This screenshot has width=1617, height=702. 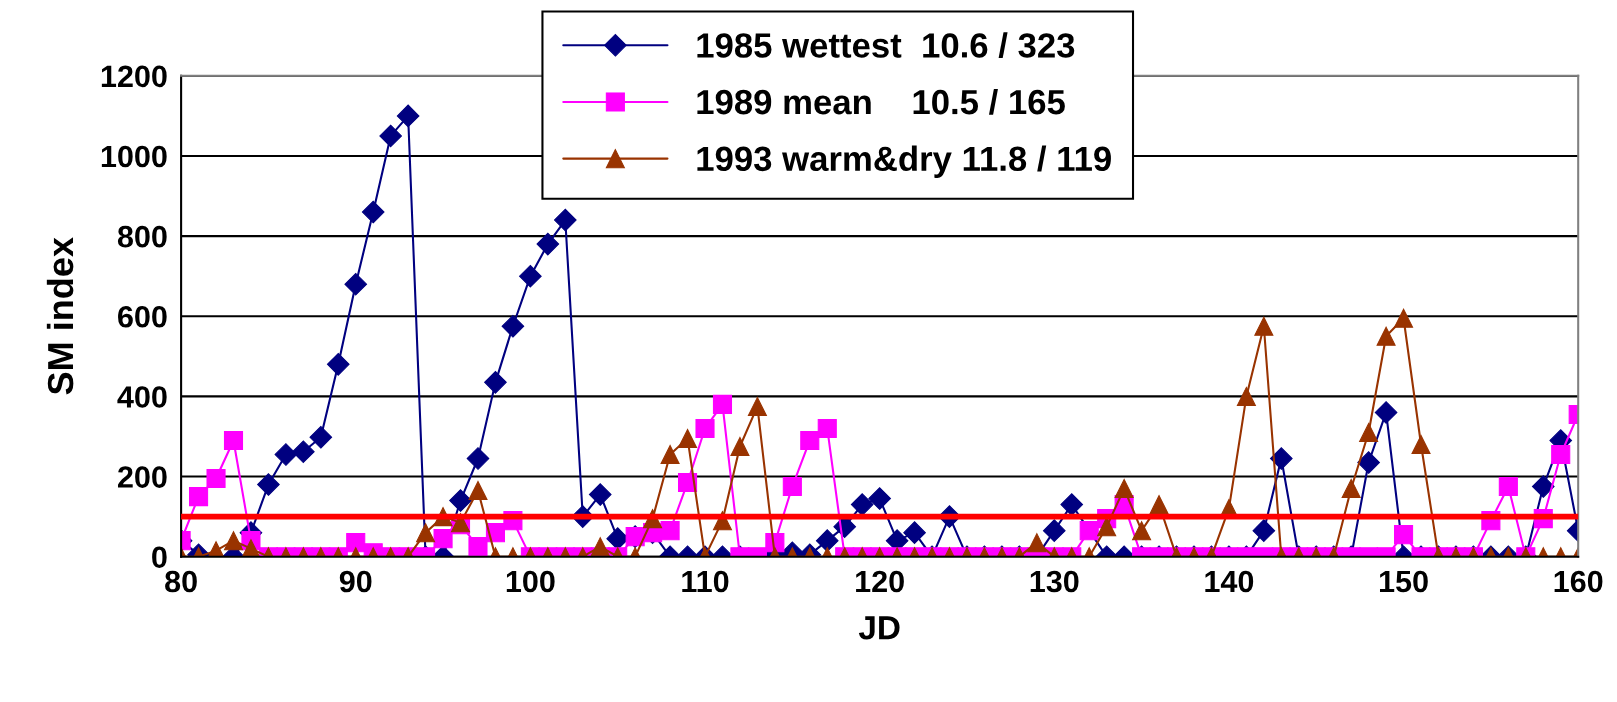 I want to click on x-tick-label: 130, so click(x=1054, y=581).